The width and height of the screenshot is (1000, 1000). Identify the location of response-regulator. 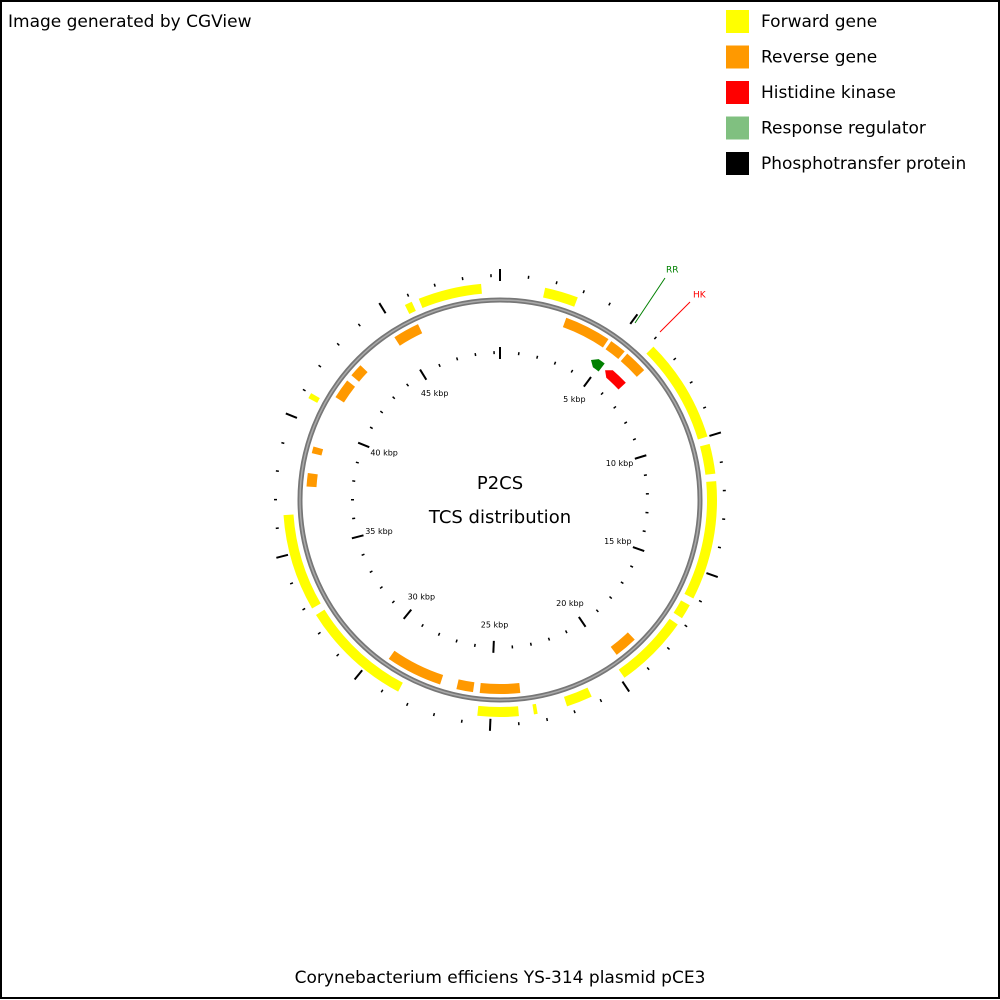
(597, 365).